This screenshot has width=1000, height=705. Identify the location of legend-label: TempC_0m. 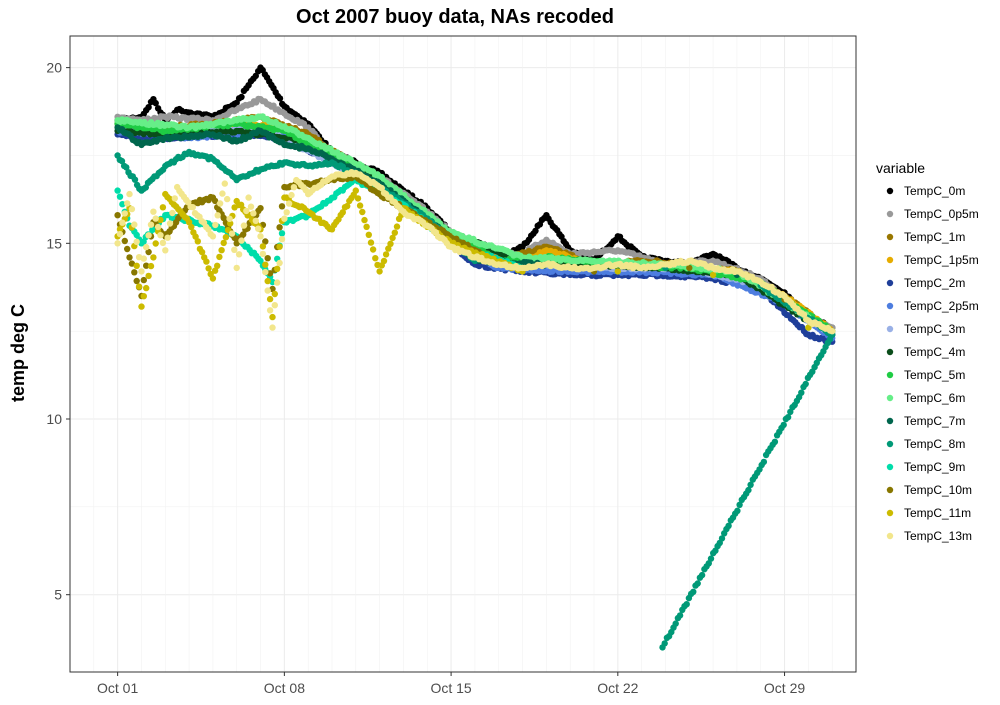
(934, 191).